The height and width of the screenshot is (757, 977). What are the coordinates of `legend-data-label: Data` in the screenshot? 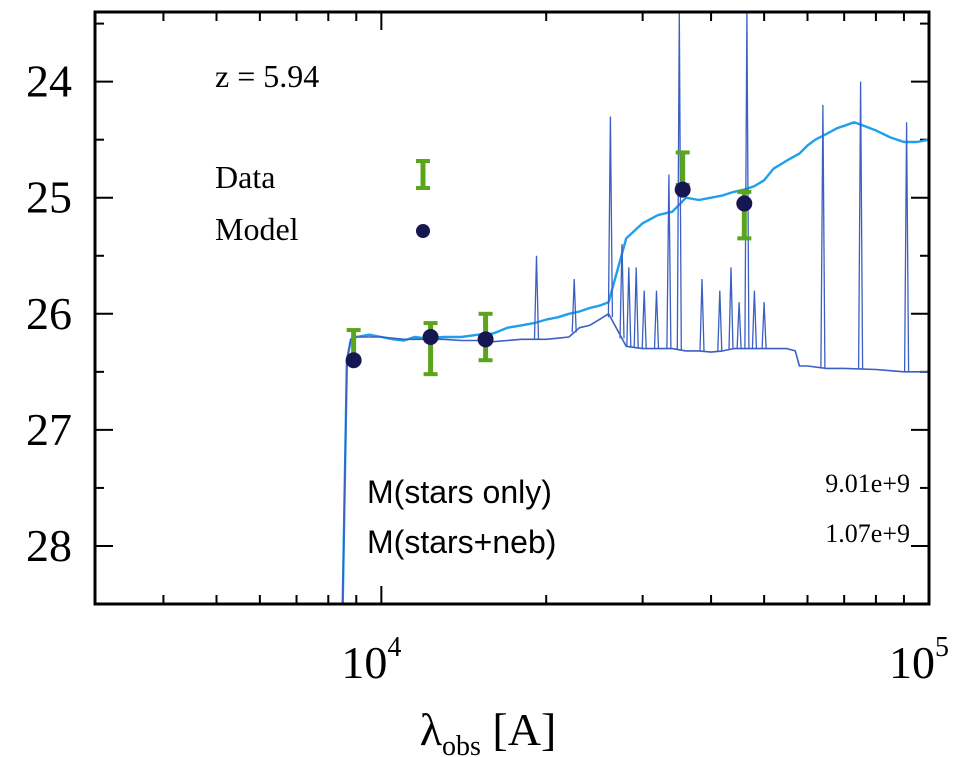 It's located at (245, 177).